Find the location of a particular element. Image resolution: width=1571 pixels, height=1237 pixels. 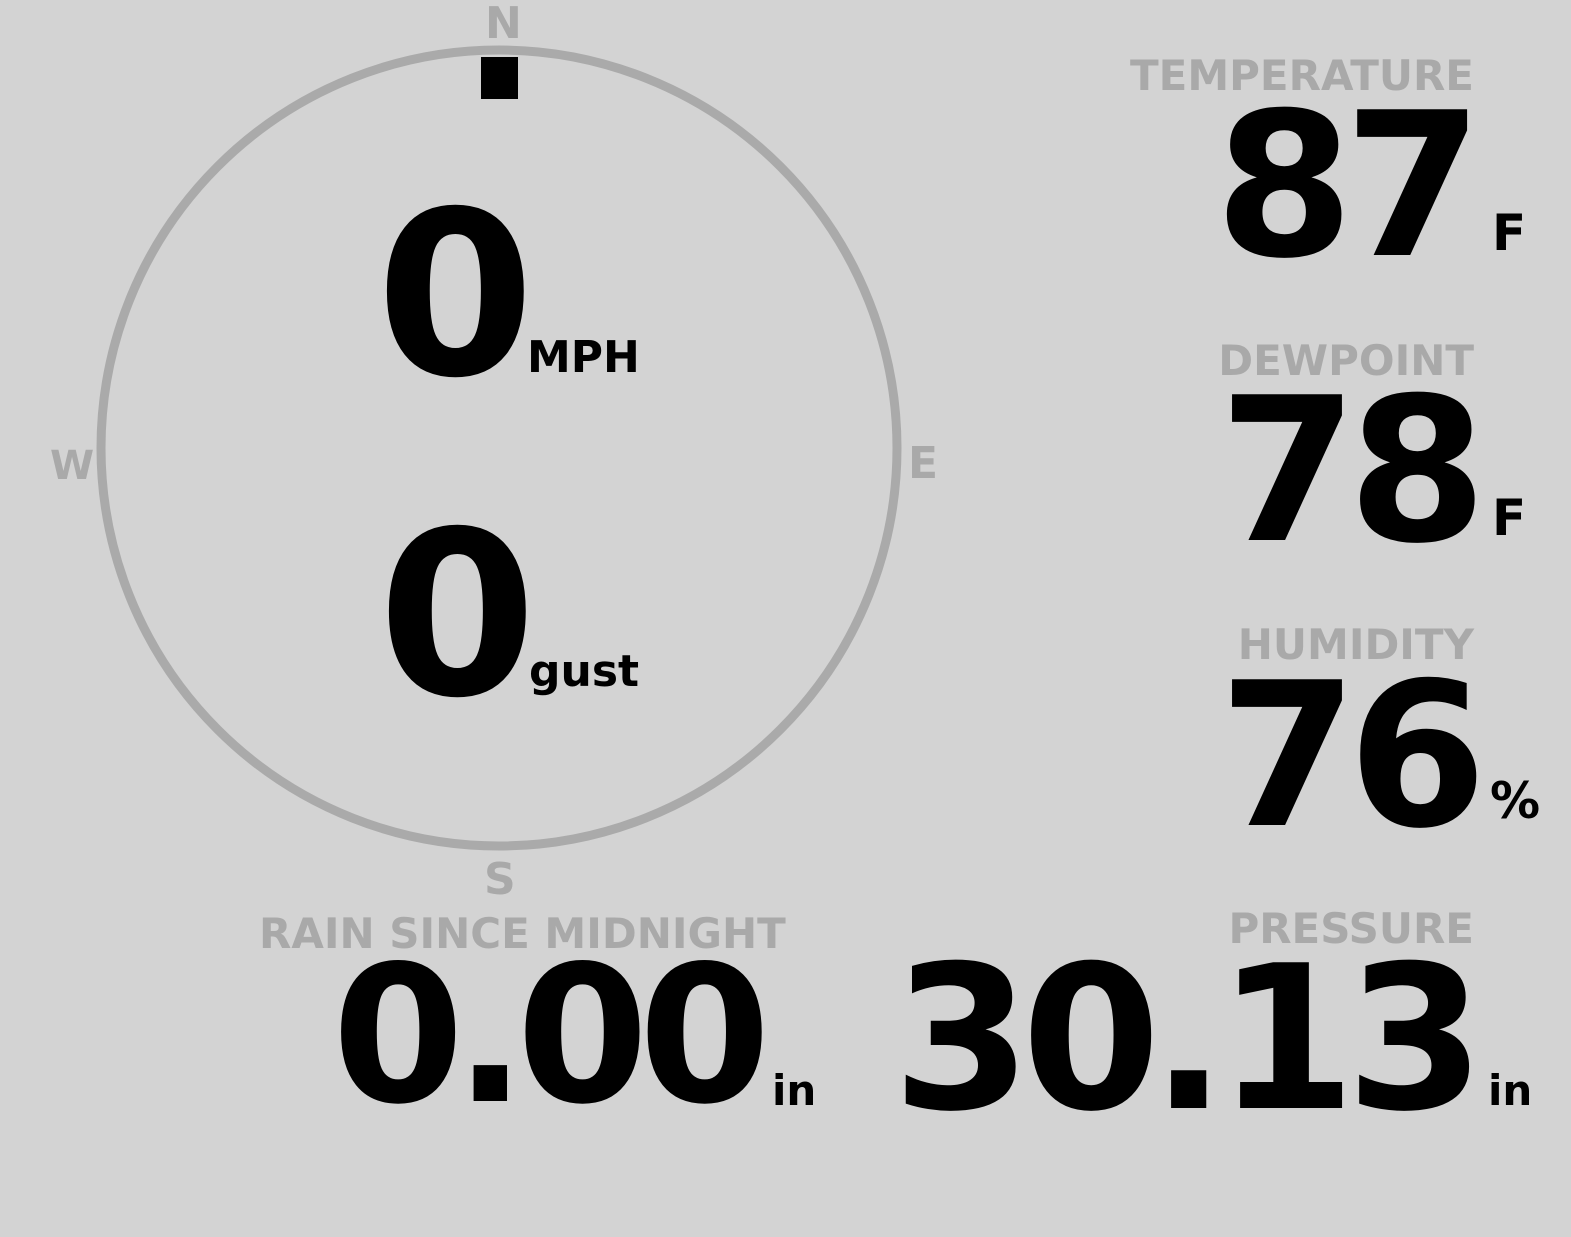

dewpoint-unit: F is located at coordinates (1509, 518).